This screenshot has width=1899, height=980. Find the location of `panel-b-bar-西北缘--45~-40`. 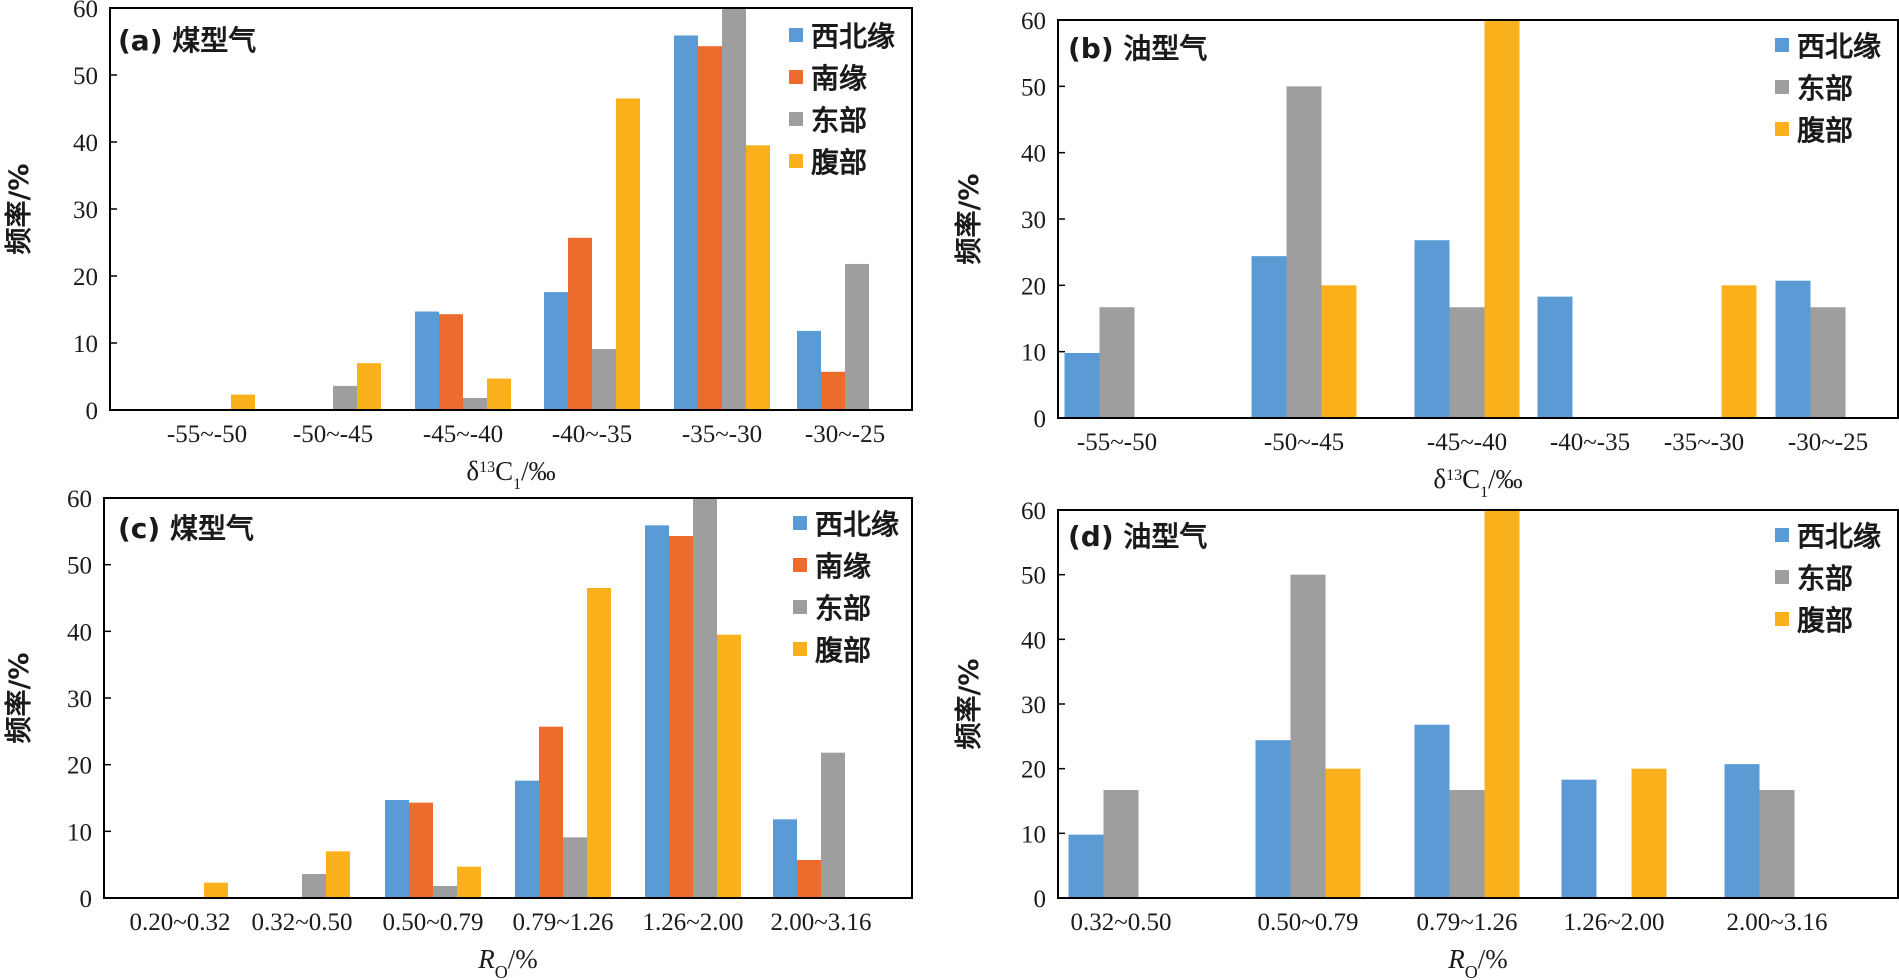

panel-b-bar-西北缘--45~-40 is located at coordinates (1432, 329).